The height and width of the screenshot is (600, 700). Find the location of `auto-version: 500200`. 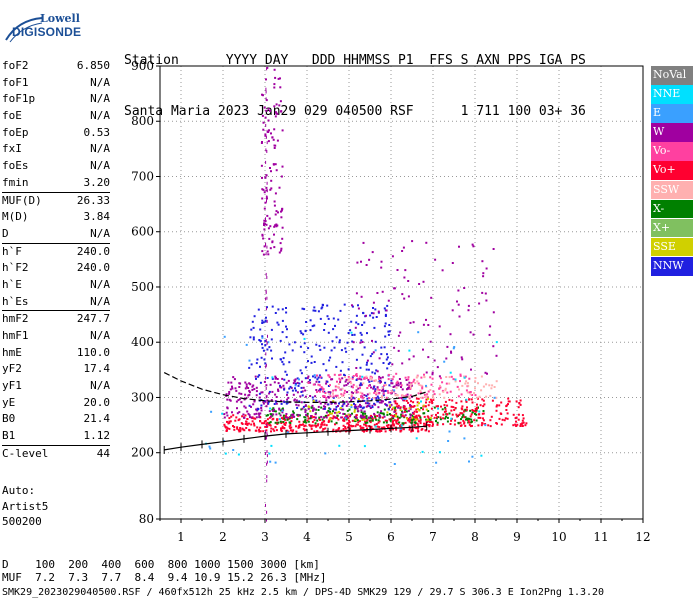

auto-version: 500200 is located at coordinates (22, 521).